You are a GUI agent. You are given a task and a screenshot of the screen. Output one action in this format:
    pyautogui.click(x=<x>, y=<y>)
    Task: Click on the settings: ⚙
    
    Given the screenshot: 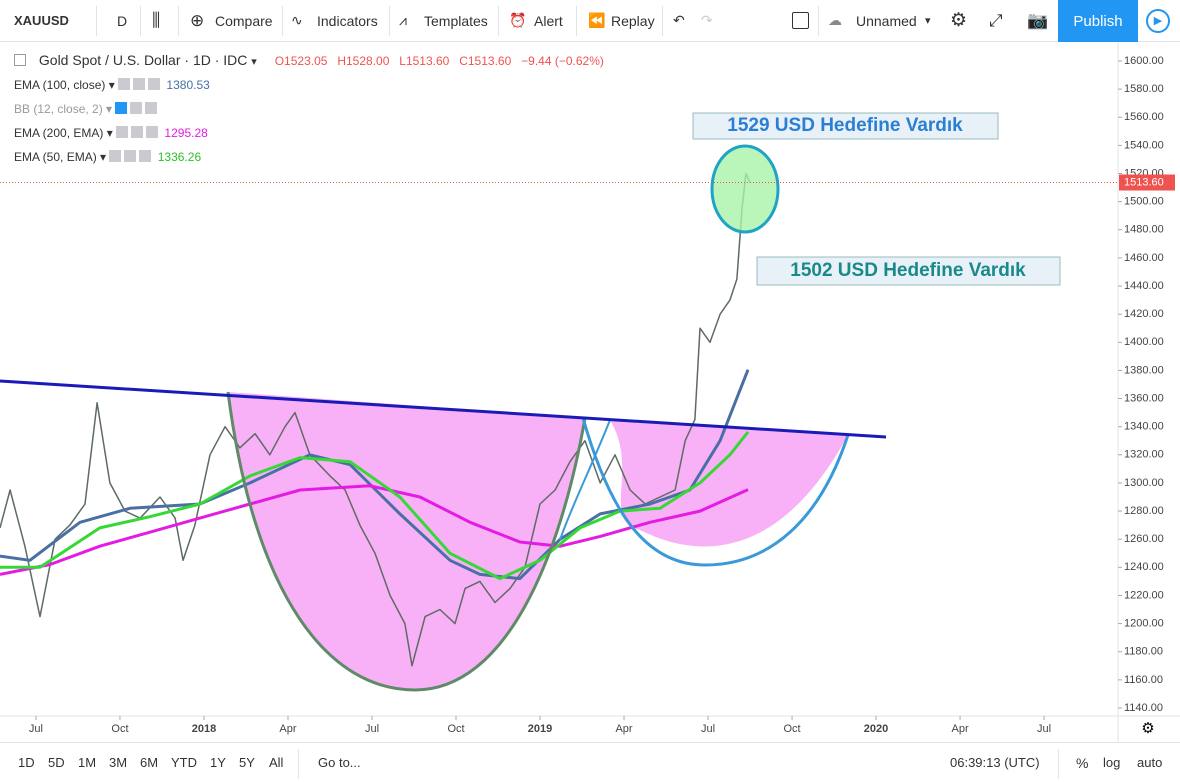 What is the action you would take?
    pyautogui.click(x=959, y=20)
    